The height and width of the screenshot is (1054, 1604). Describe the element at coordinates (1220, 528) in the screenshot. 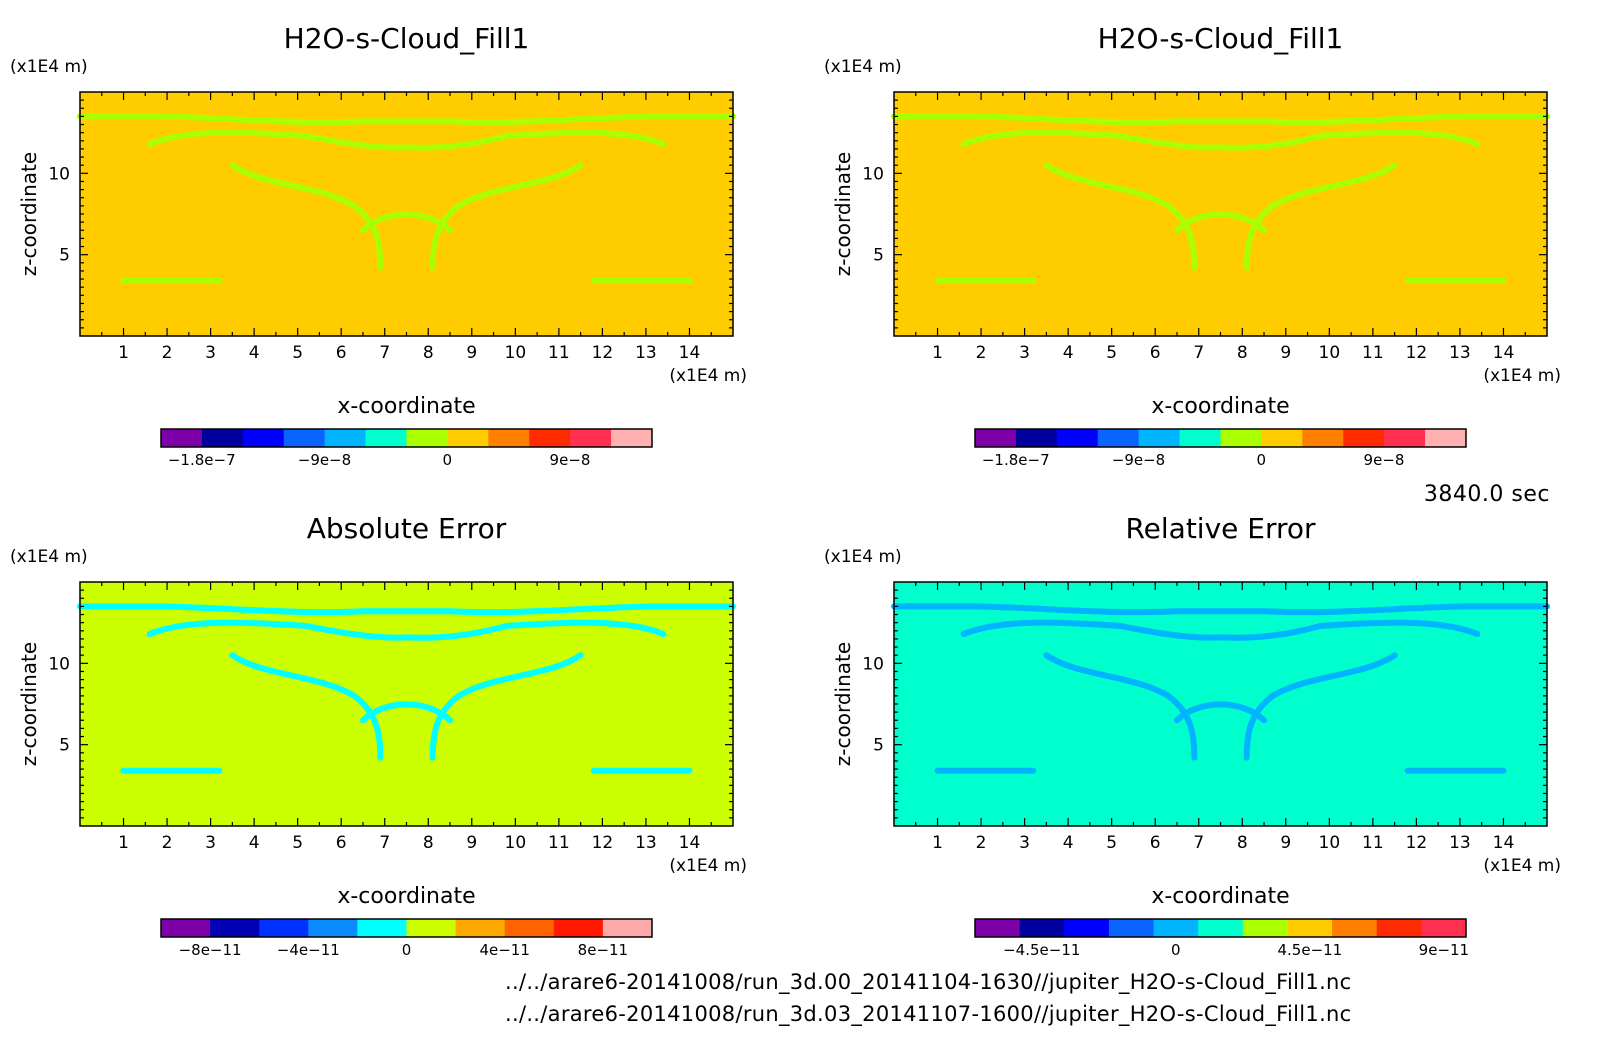

I see `panel-title: Relative Error` at that location.